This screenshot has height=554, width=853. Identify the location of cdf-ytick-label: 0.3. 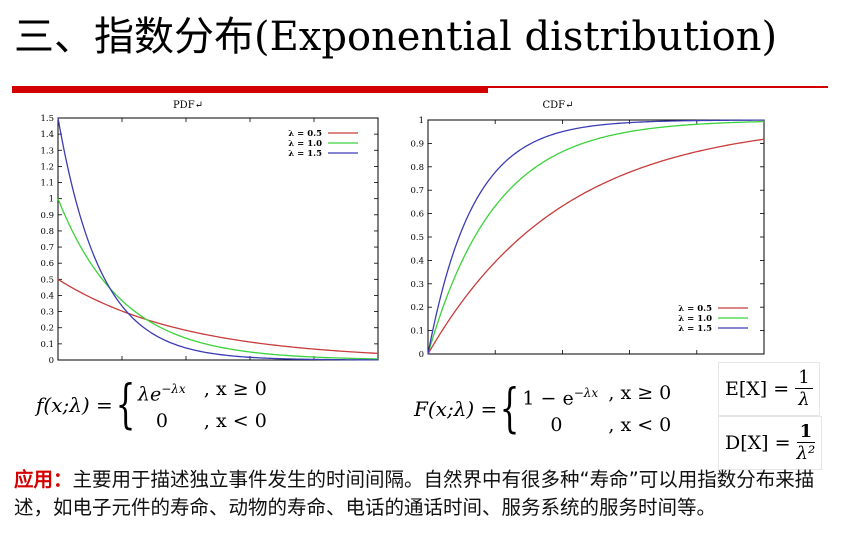
(417, 285).